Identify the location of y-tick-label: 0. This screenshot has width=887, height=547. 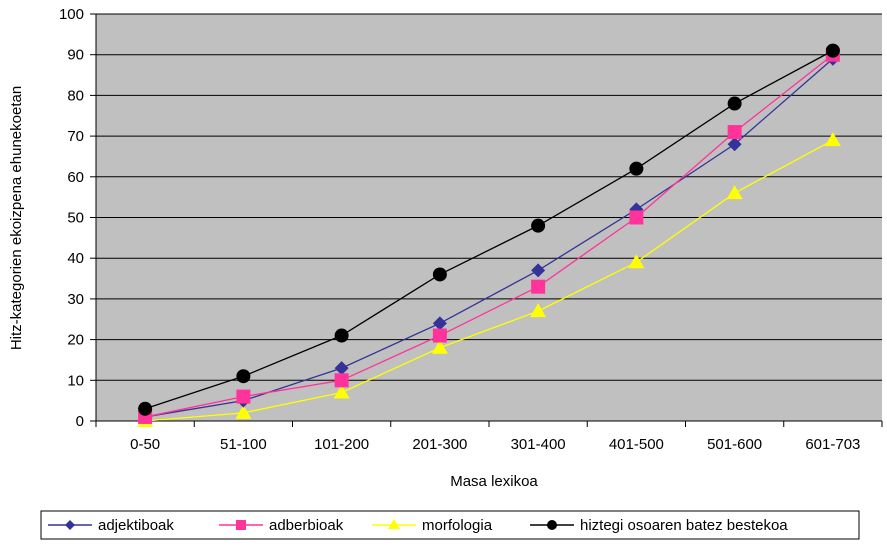
(80, 421).